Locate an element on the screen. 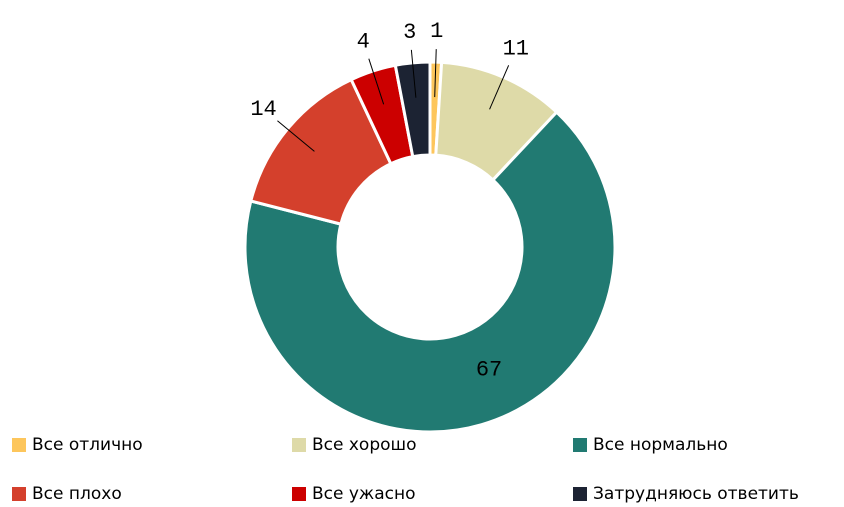 The height and width of the screenshot is (507, 844). legend-label: Все отлично is located at coordinates (87, 445).